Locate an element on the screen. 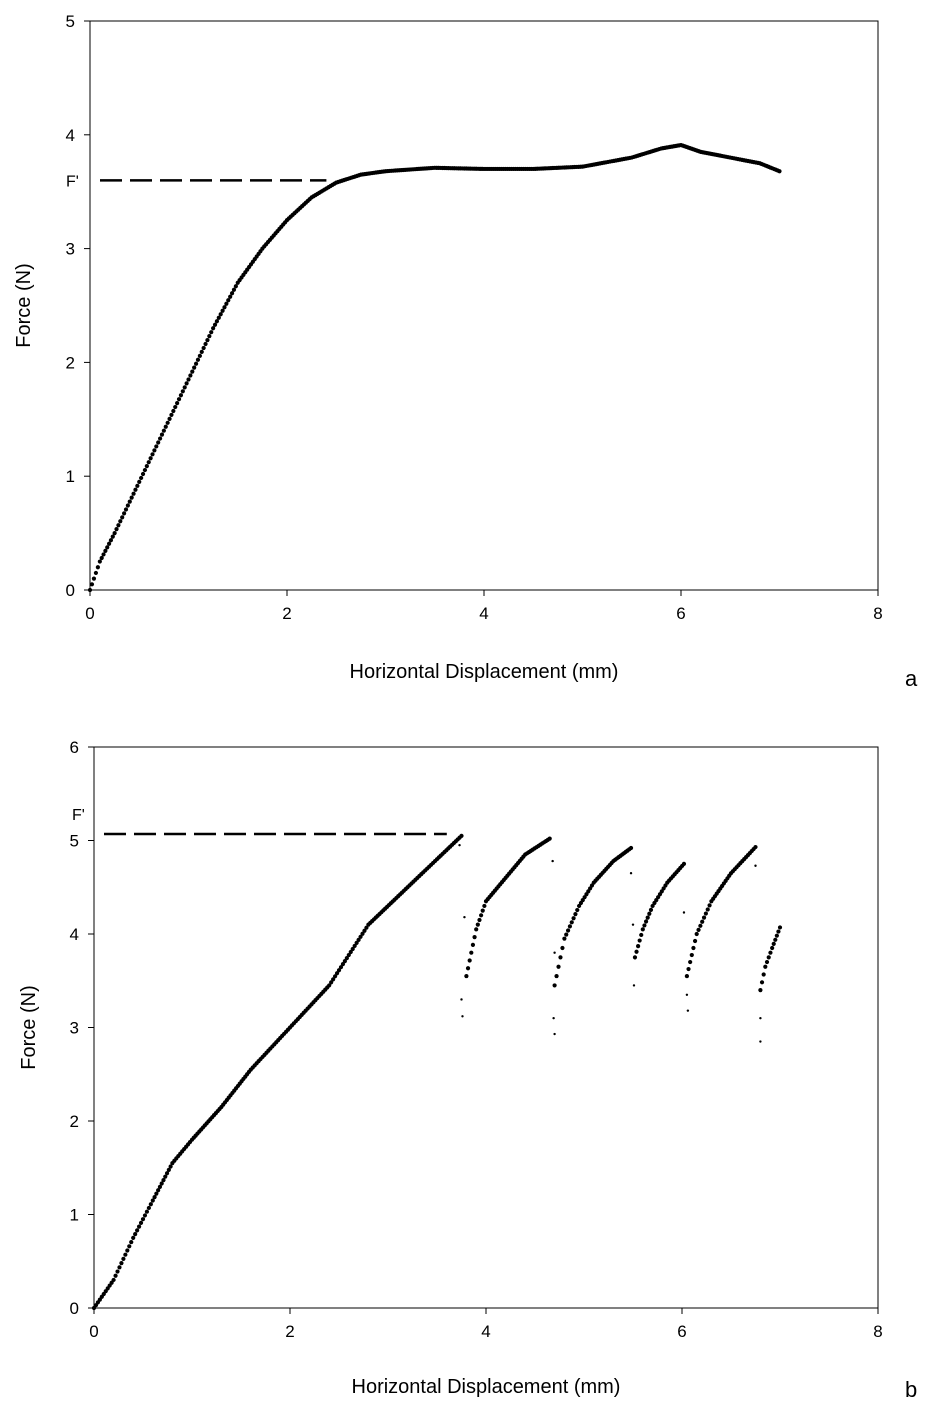 The height and width of the screenshot is (1401, 928). reference-line-b: F' is located at coordinates (259, 821).